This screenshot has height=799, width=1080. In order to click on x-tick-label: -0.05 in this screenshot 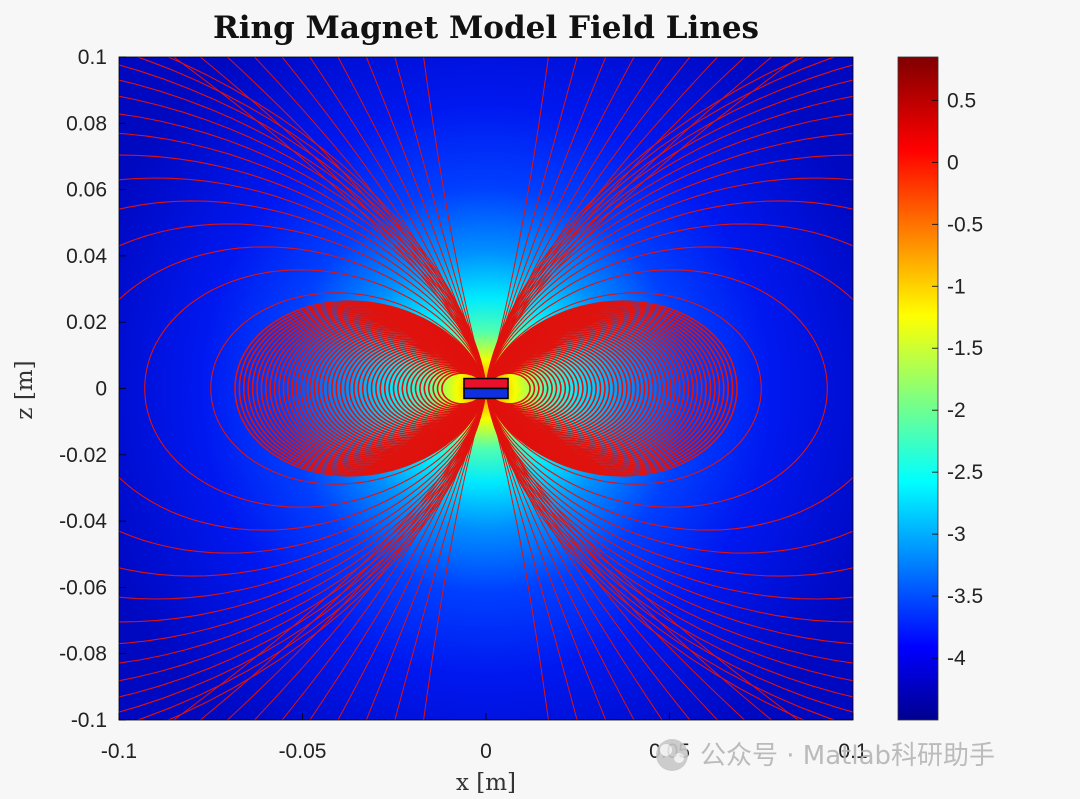, I will do `click(303, 751)`.